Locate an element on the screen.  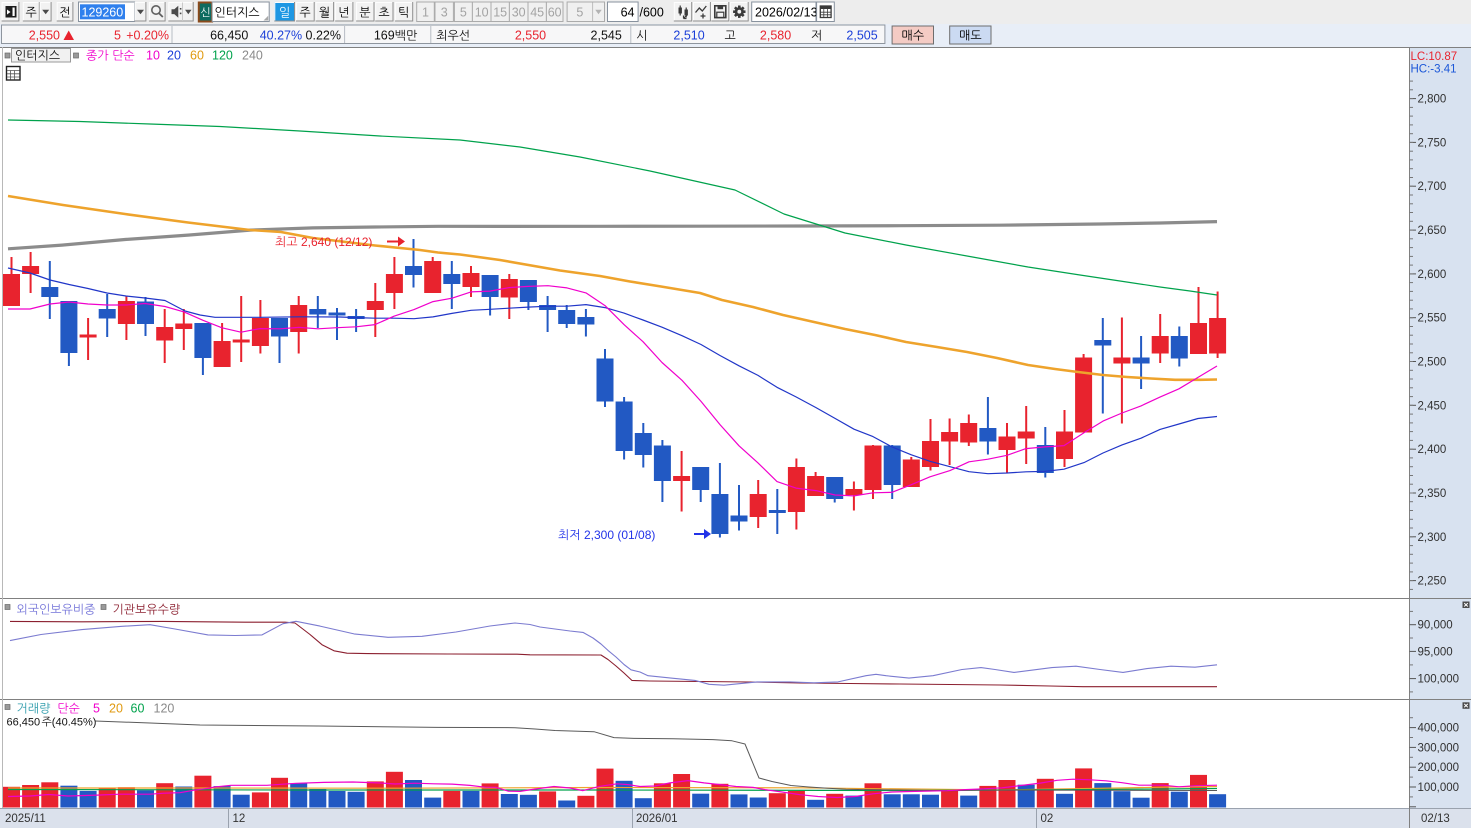
svg-text: 2,750 is located at coordinates (1432, 143).